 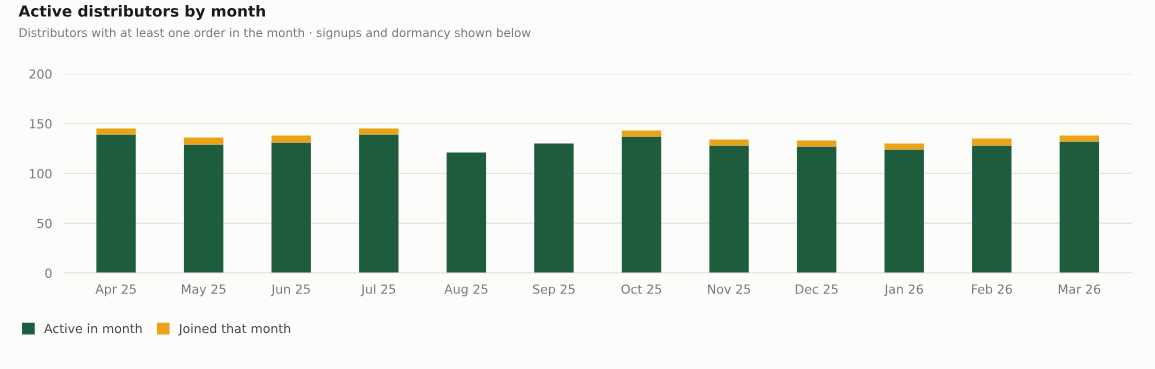 What do you see at coordinates (40, 74) in the screenshot?
I see `y-tick-label: 200` at bounding box center [40, 74].